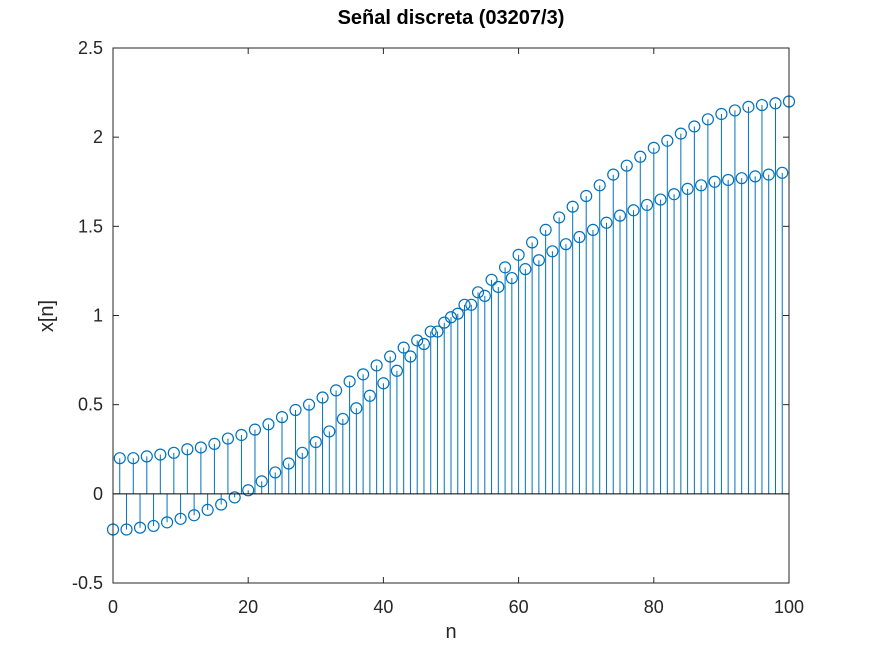 Image resolution: width=872 pixels, height=654 pixels. I want to click on y-tick-label: 1.5, so click(90, 226).